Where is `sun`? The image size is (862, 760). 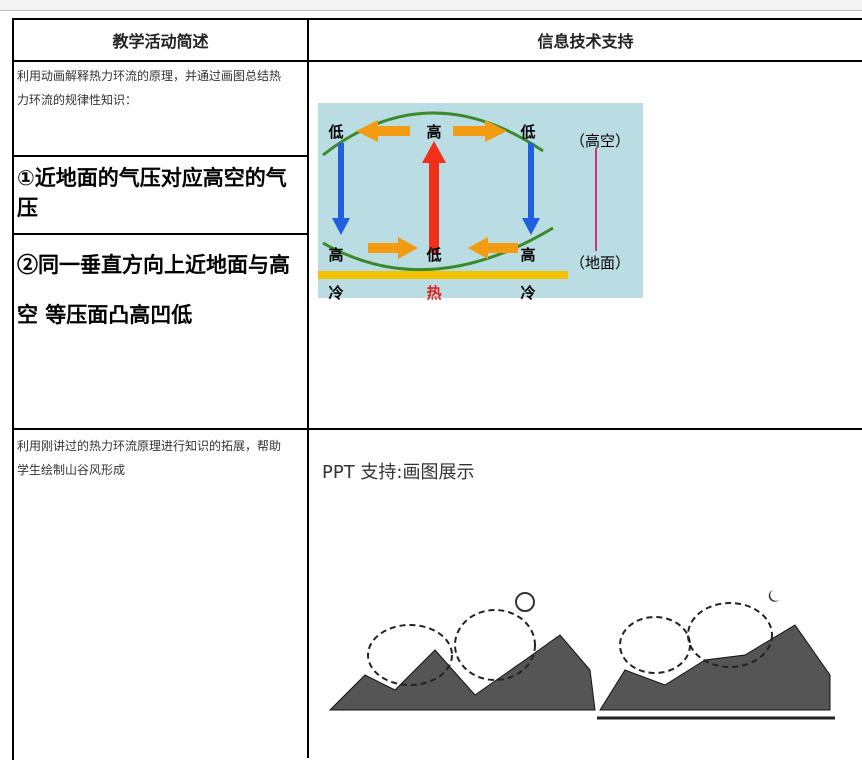 sun is located at coordinates (525, 602).